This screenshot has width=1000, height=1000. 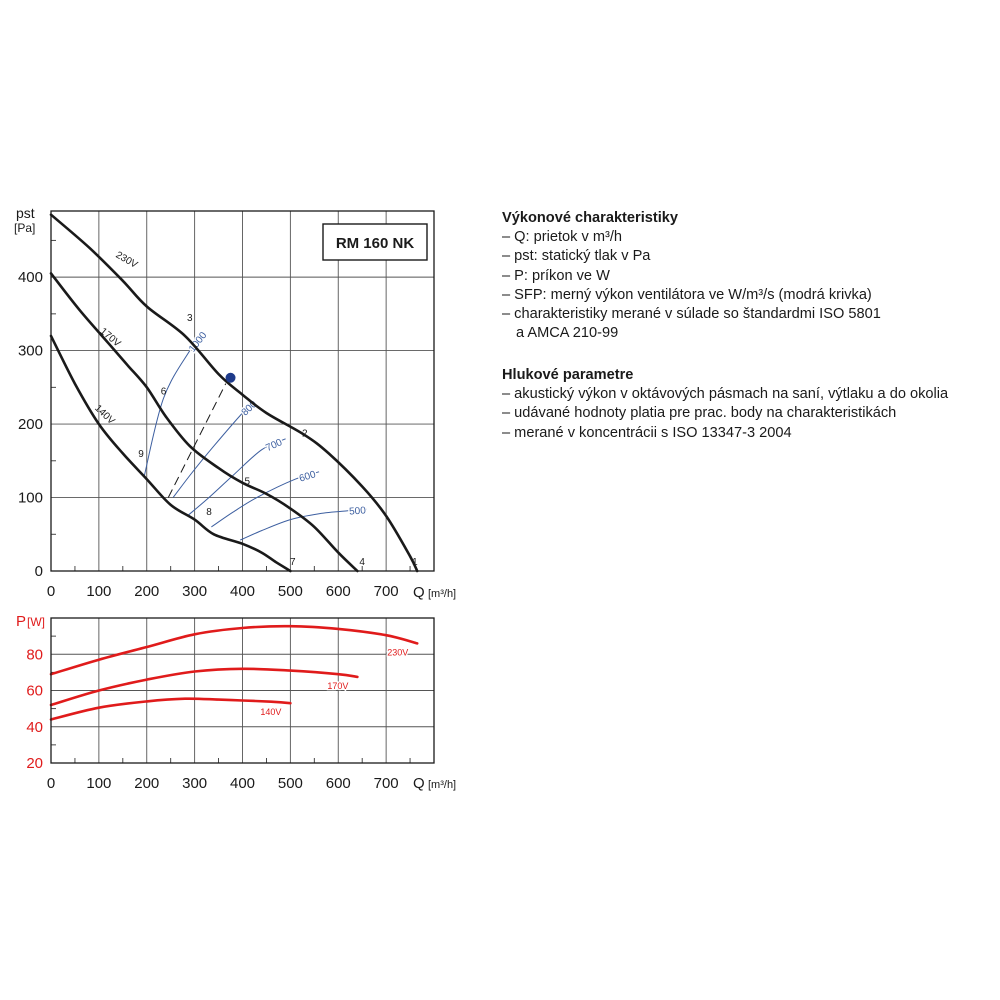 What do you see at coordinates (34, 727) in the screenshot?
I see `y-tick-label: 40` at bounding box center [34, 727].